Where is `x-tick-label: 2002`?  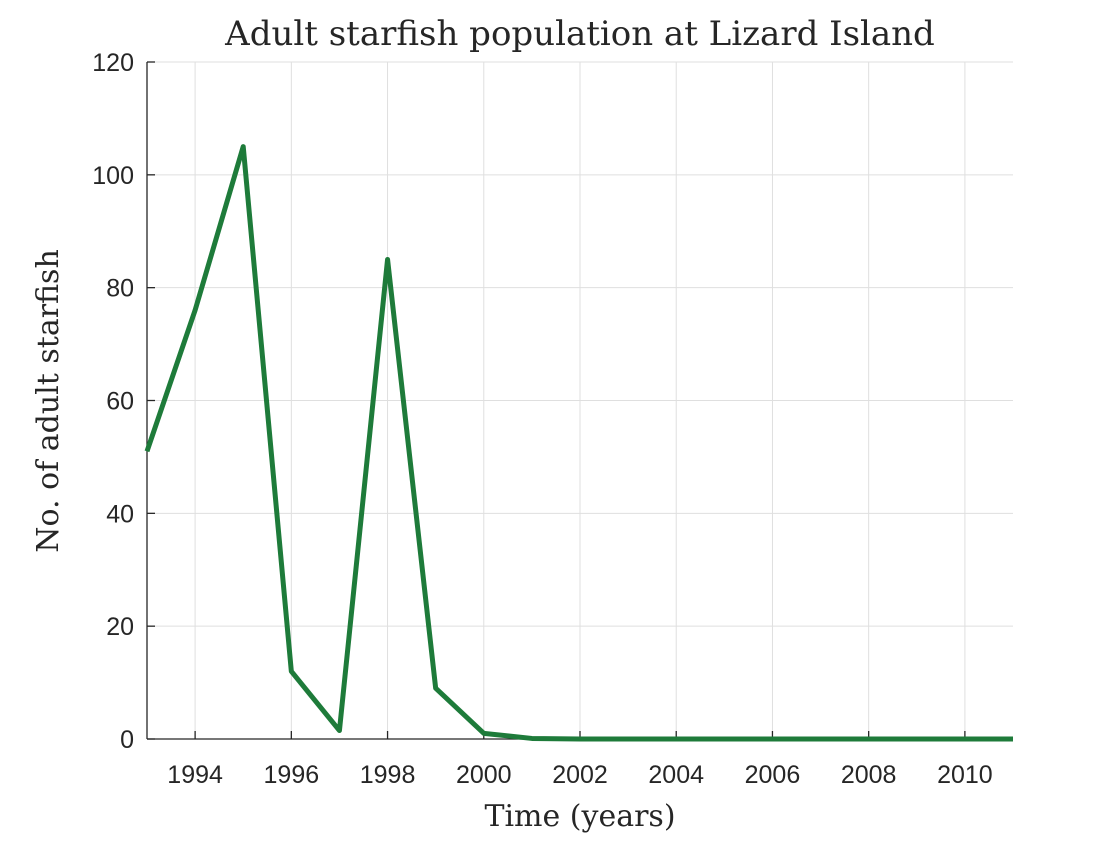 x-tick-label: 2002 is located at coordinates (580, 775).